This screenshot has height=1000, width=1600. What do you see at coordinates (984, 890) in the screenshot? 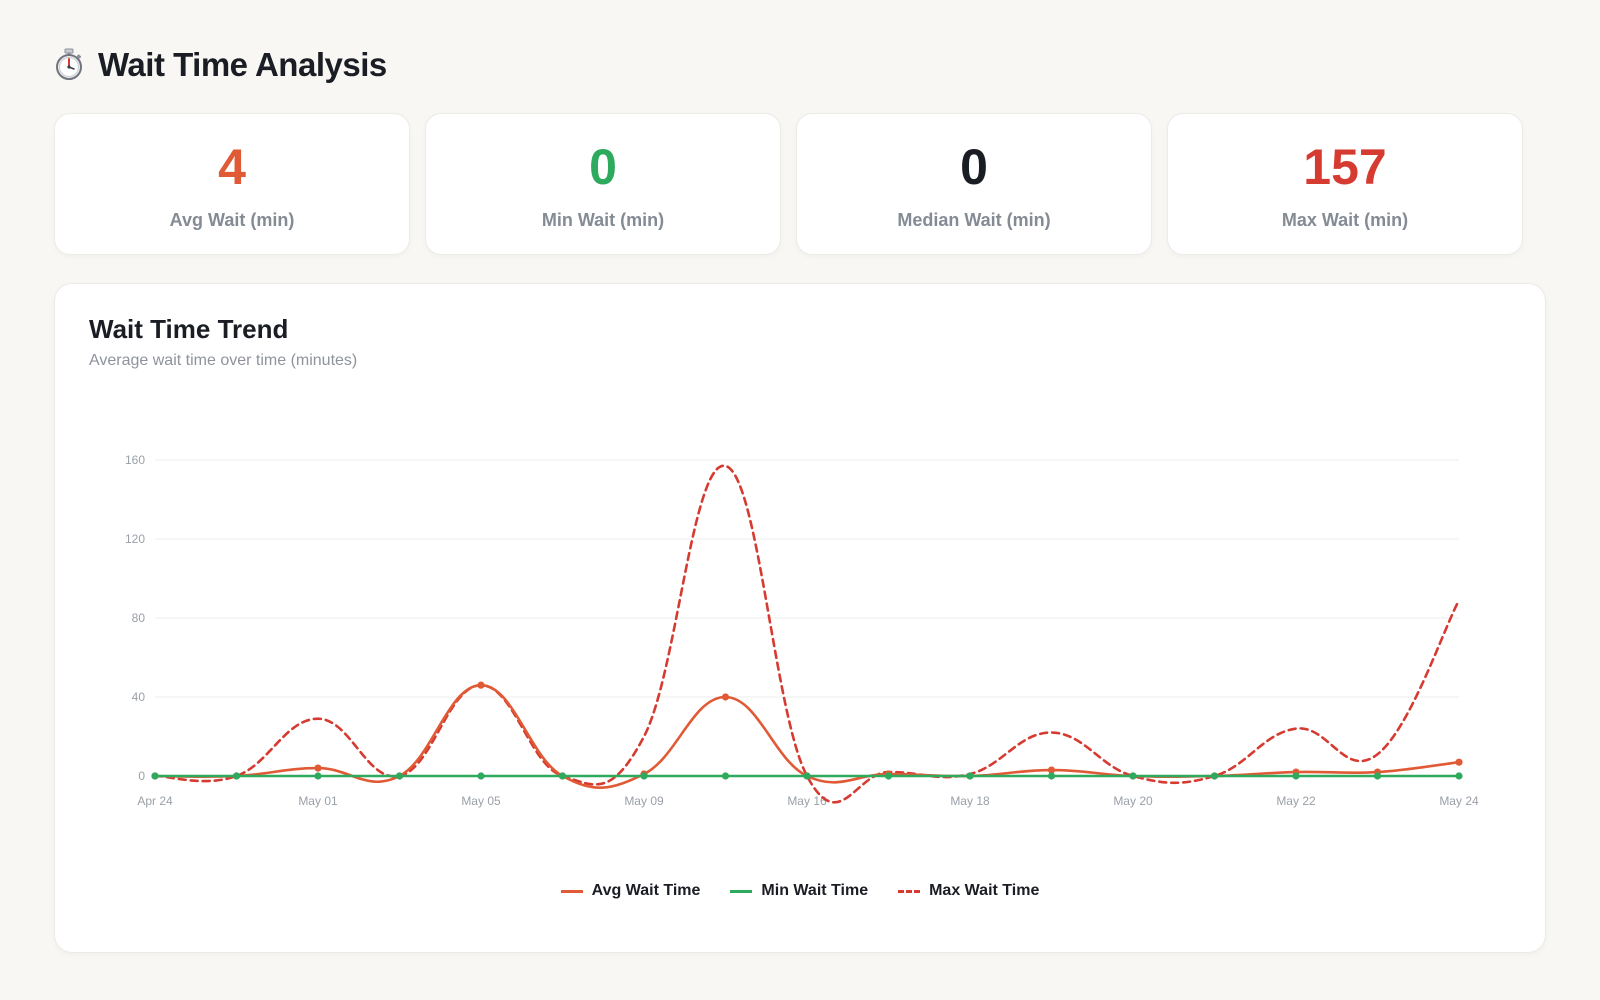
I see `legend-label: Max Wait Time` at bounding box center [984, 890].